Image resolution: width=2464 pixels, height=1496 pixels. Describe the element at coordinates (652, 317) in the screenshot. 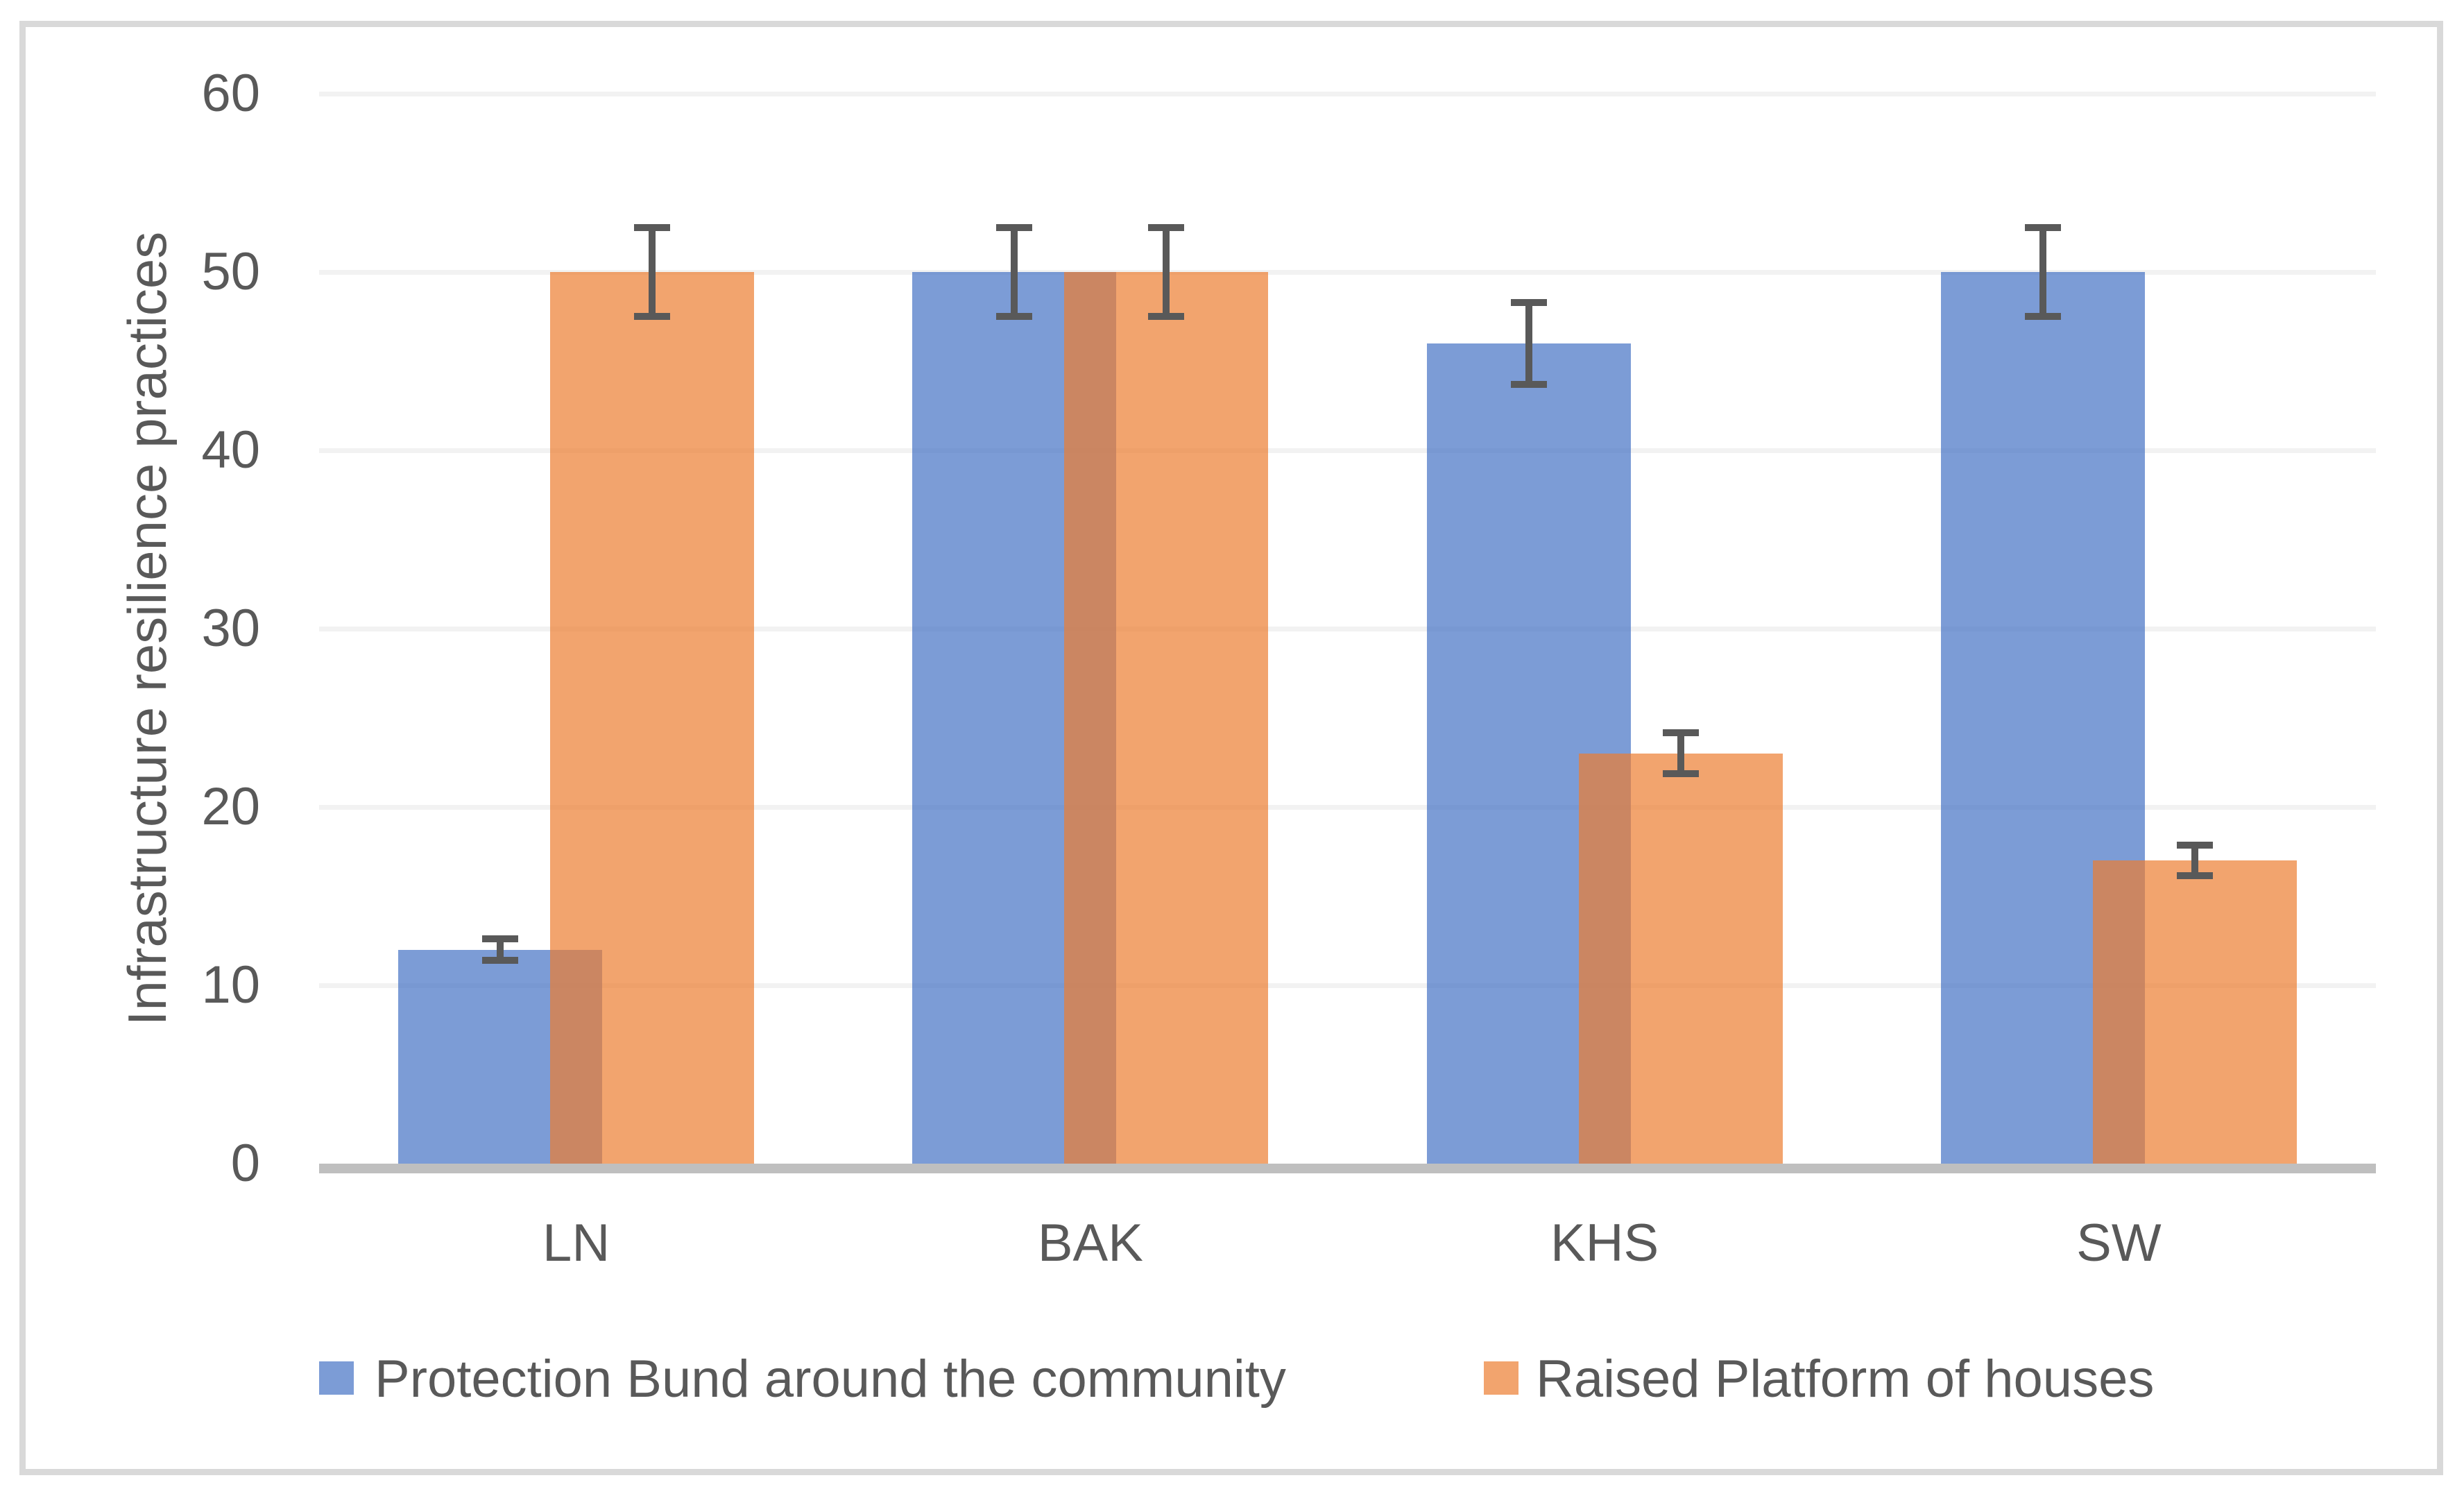

I see `error-bar-LN-series1-cap-bottom` at that location.